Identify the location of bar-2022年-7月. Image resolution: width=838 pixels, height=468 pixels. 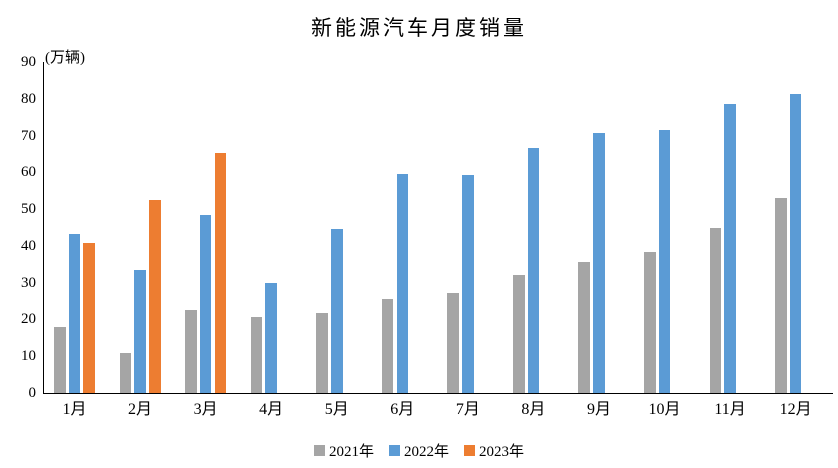
(468, 283).